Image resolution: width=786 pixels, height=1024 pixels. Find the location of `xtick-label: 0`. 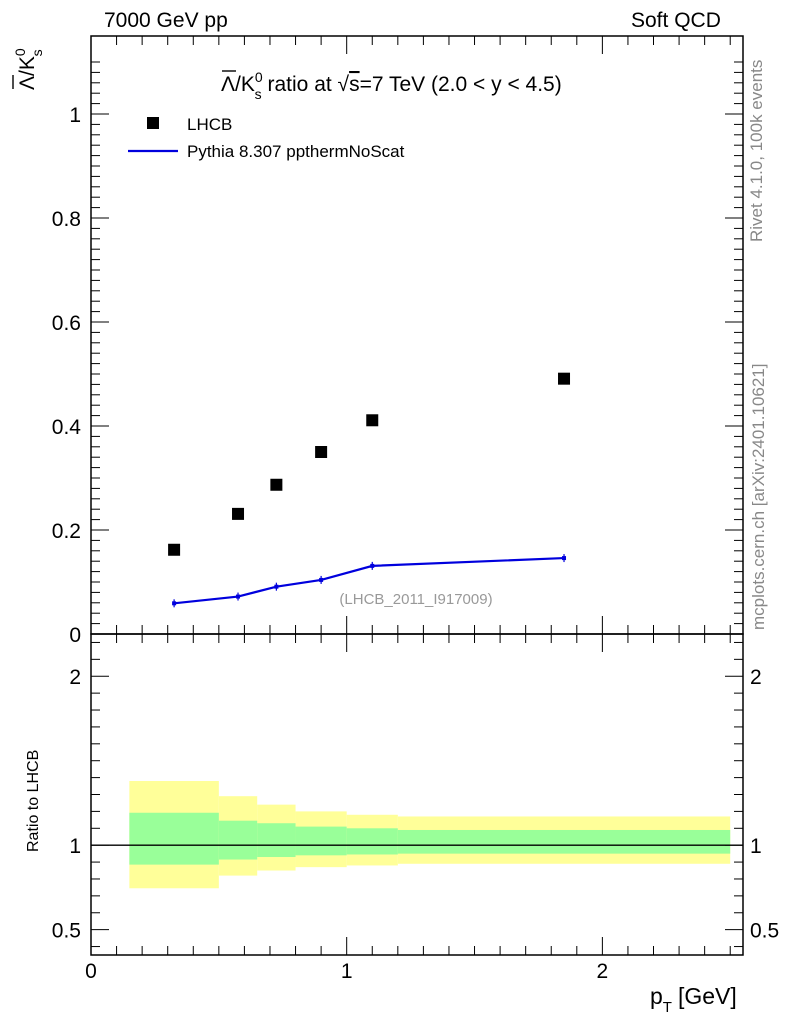

xtick-label: 0 is located at coordinates (91, 971).